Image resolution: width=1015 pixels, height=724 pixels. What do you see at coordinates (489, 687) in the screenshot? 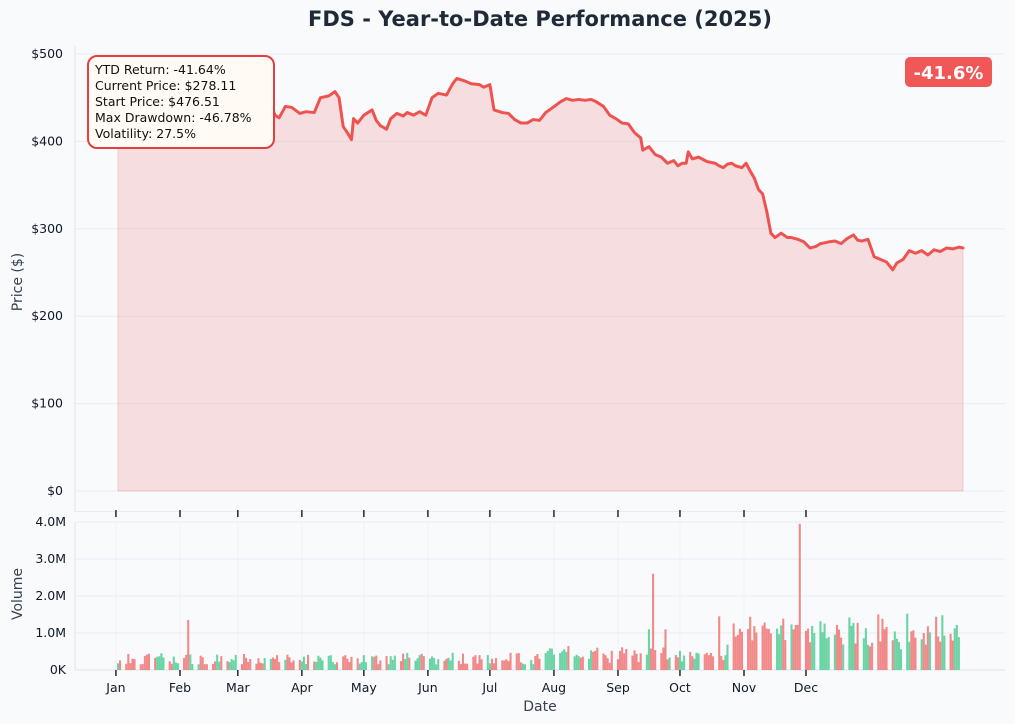
I see `volume-x-tick-label: Jul` at bounding box center [489, 687].